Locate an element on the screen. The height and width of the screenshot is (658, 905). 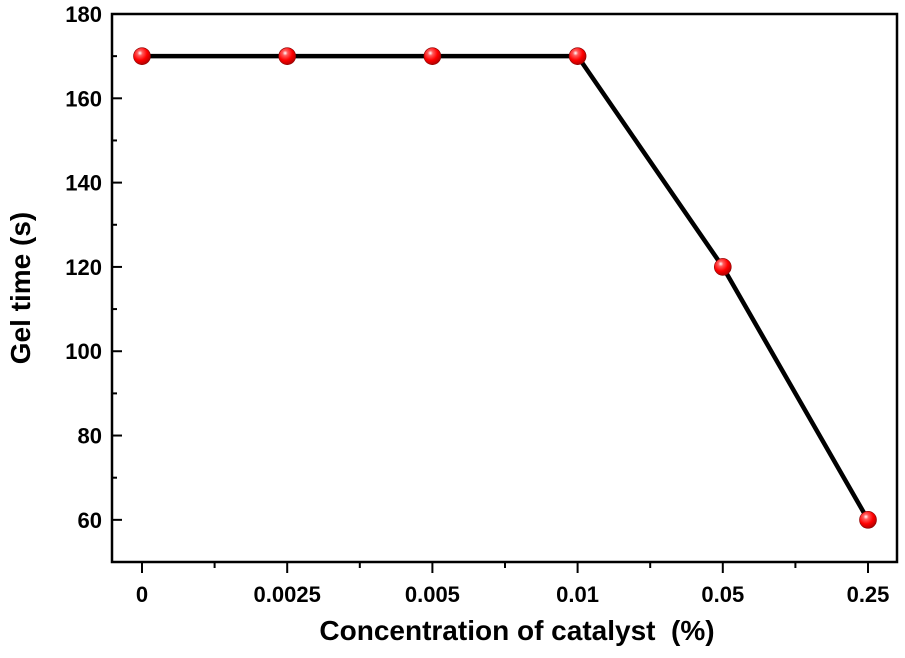
x-axis-title: Concentration of catalyst (%) is located at coordinates (516, 630).